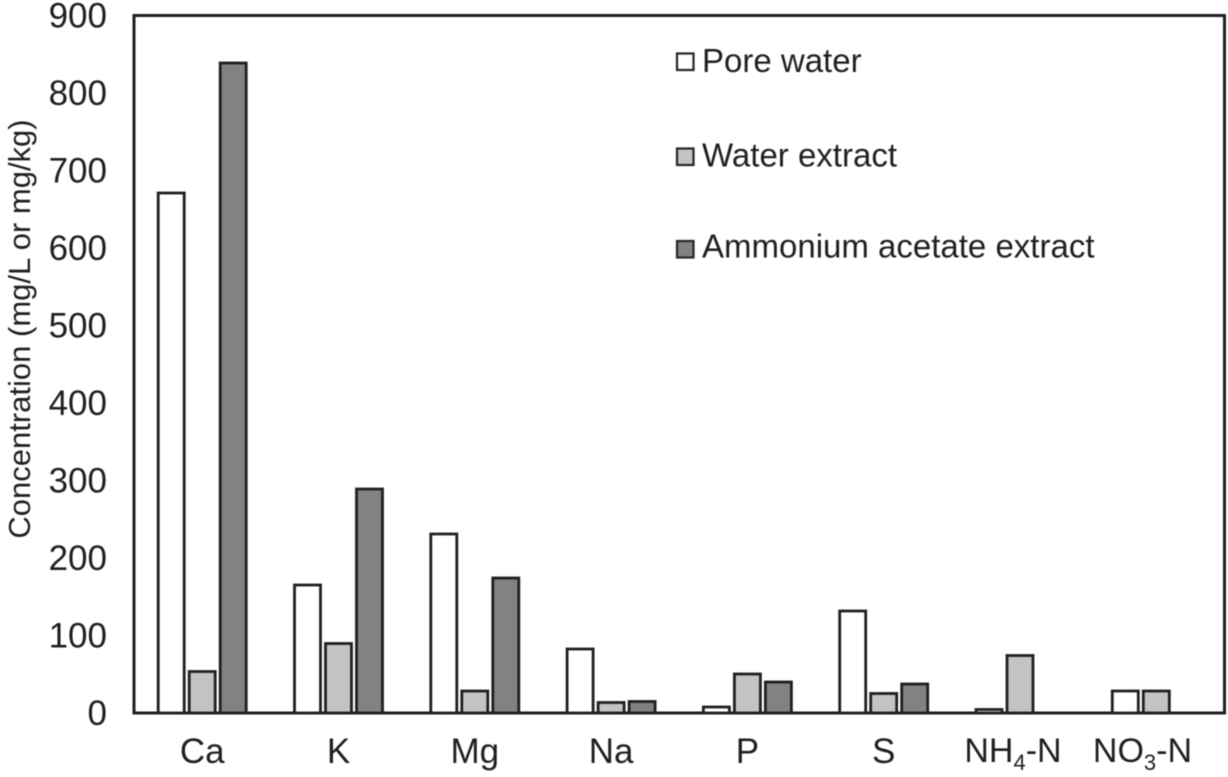 The image size is (1228, 777). Describe the element at coordinates (78, 403) in the screenshot. I see `svg-text: 400` at that location.